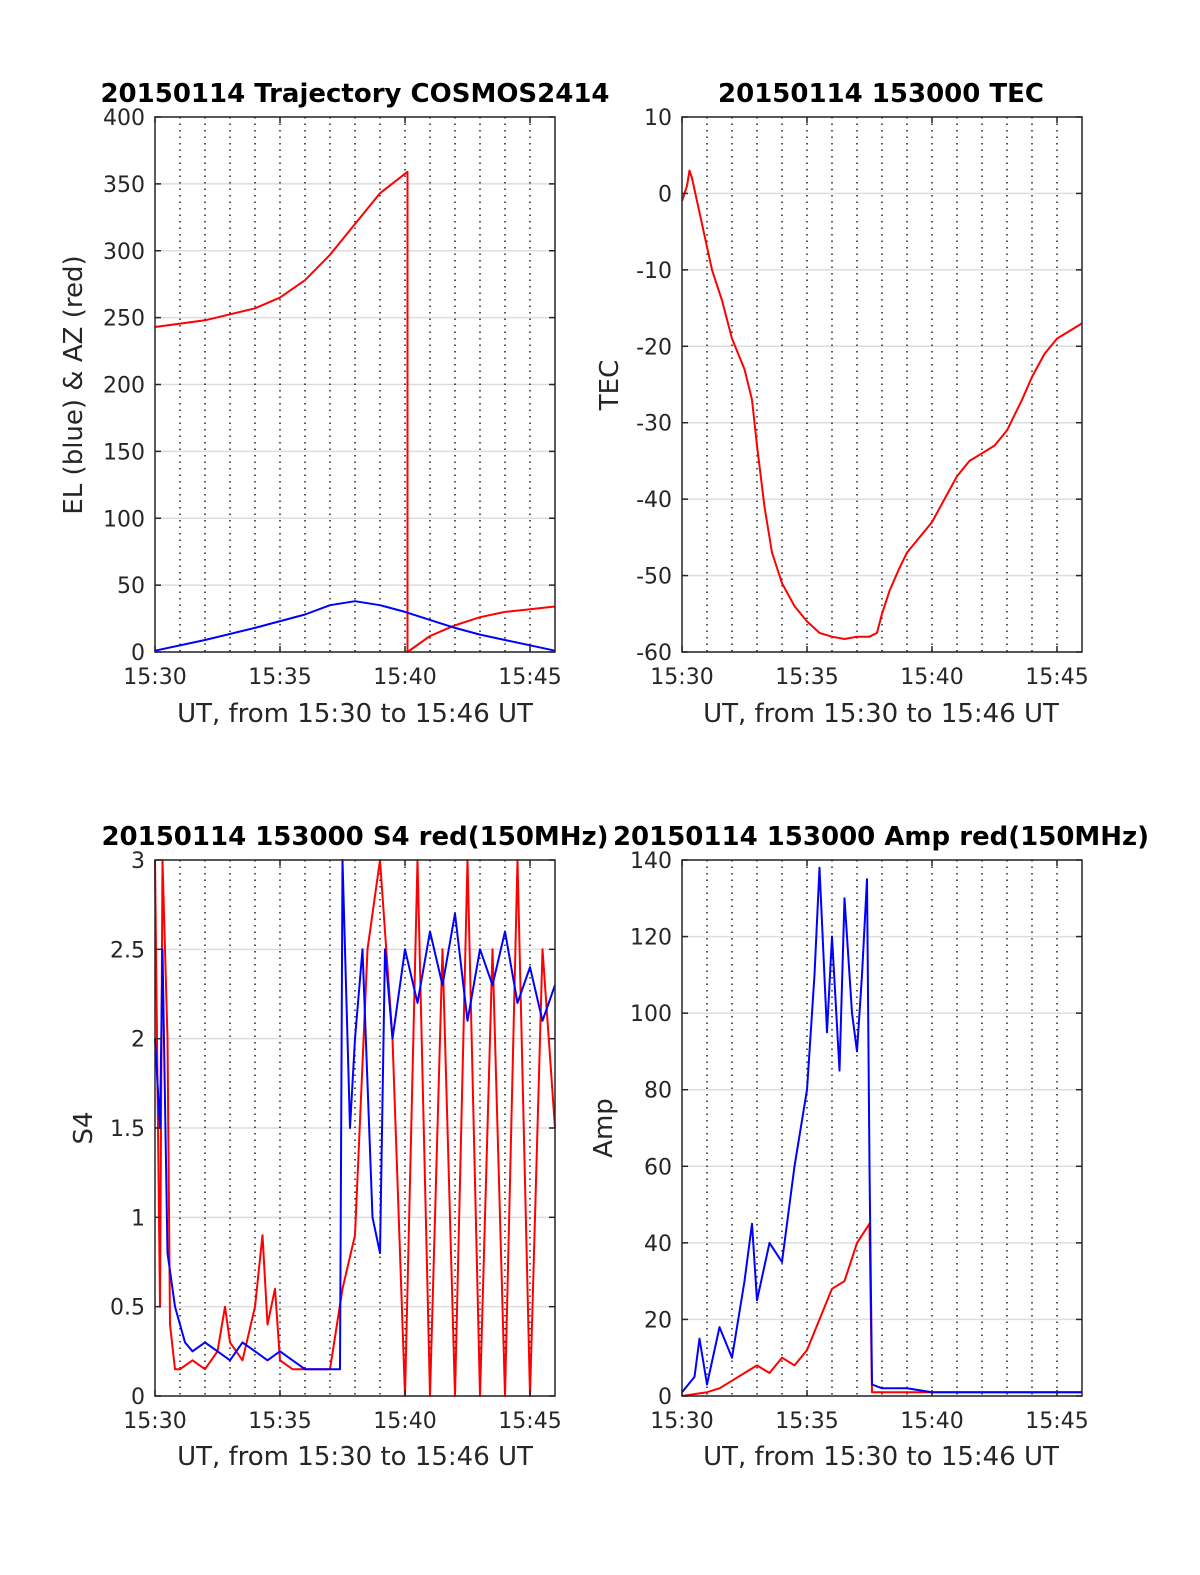 The image size is (1200, 1575). Describe the element at coordinates (124, 452) in the screenshot. I see `y-tick-label: 150` at that location.